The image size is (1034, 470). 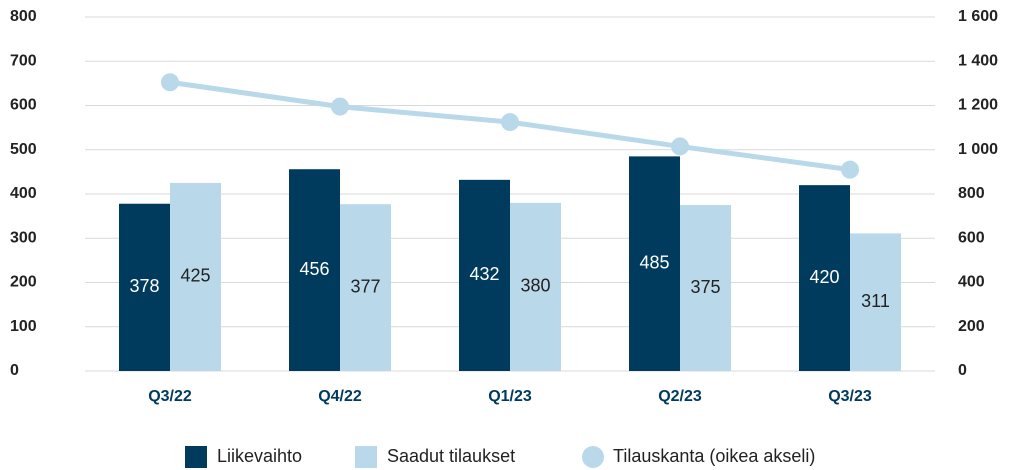 I want to click on y-tick-label: 100, so click(x=23, y=326).